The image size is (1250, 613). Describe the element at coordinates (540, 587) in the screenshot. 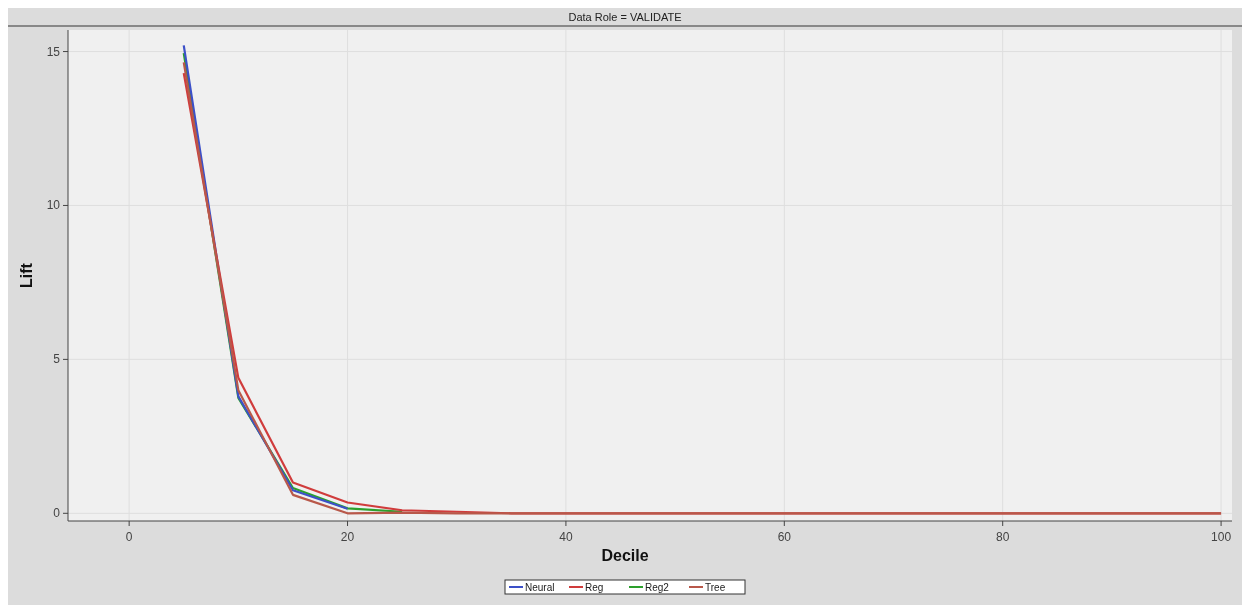

I see `legend-label: Neural` at that location.